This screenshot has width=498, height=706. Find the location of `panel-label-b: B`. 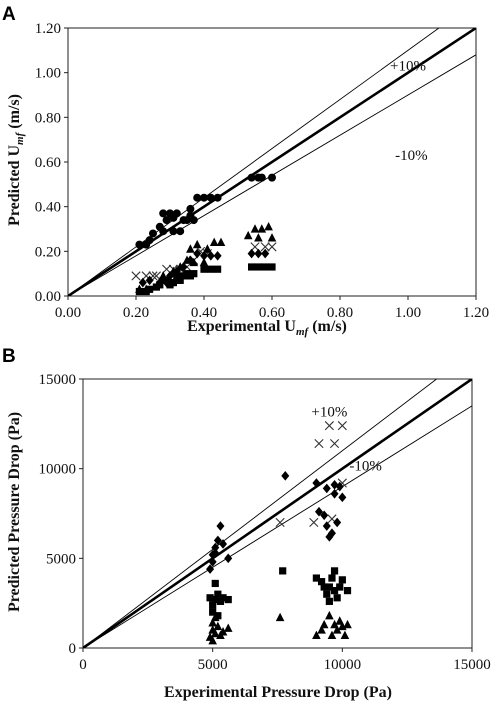

panel-label-b: B is located at coordinates (9, 356).